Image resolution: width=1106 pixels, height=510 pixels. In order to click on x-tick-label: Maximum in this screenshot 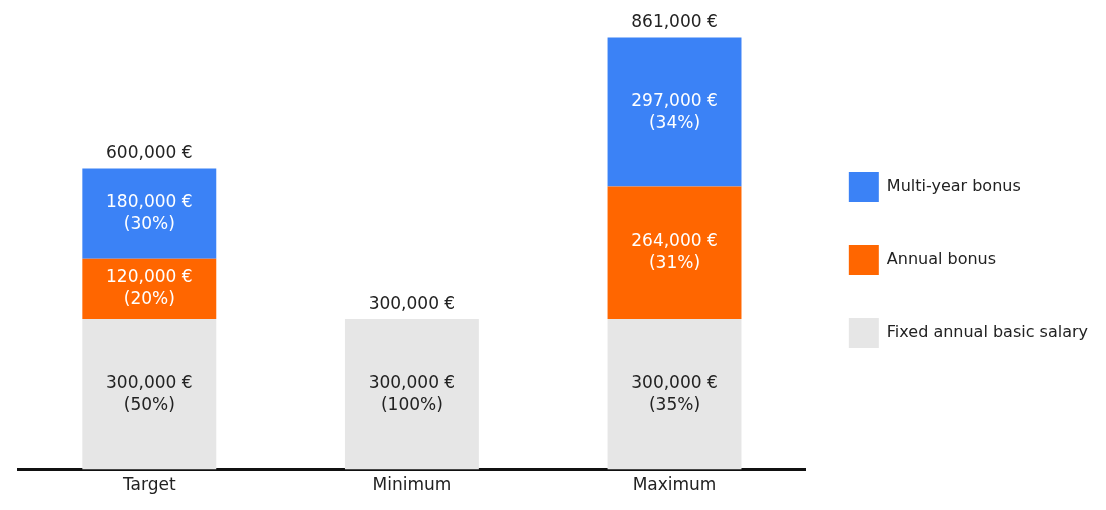, I will do `click(674, 484)`.